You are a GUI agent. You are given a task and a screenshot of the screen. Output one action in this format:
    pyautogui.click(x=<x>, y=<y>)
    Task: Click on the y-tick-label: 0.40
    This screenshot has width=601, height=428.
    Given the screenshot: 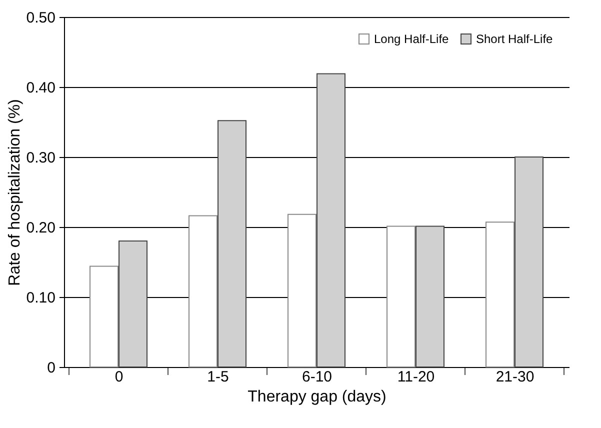 What is the action you would take?
    pyautogui.click(x=41, y=88)
    